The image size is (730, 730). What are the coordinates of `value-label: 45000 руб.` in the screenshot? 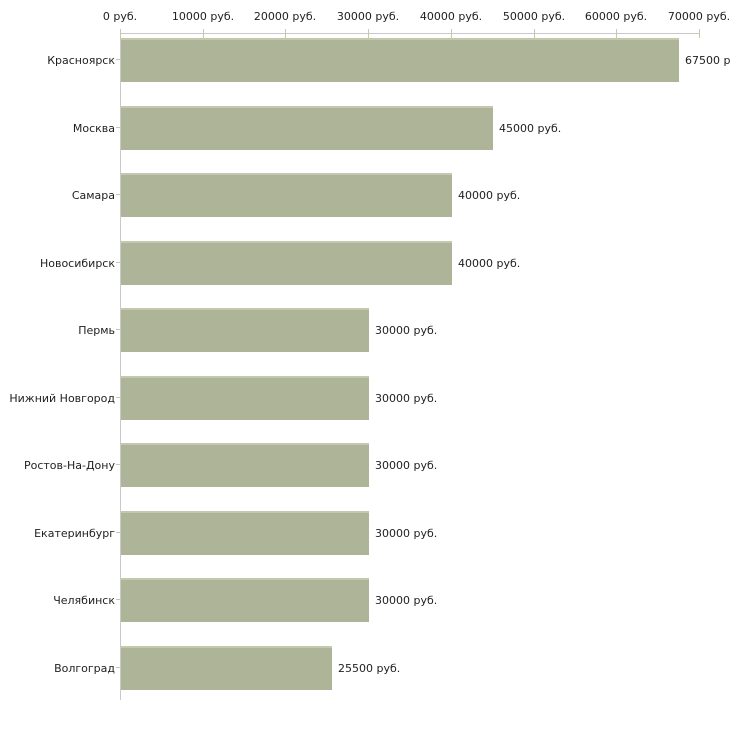 It's located at (530, 128).